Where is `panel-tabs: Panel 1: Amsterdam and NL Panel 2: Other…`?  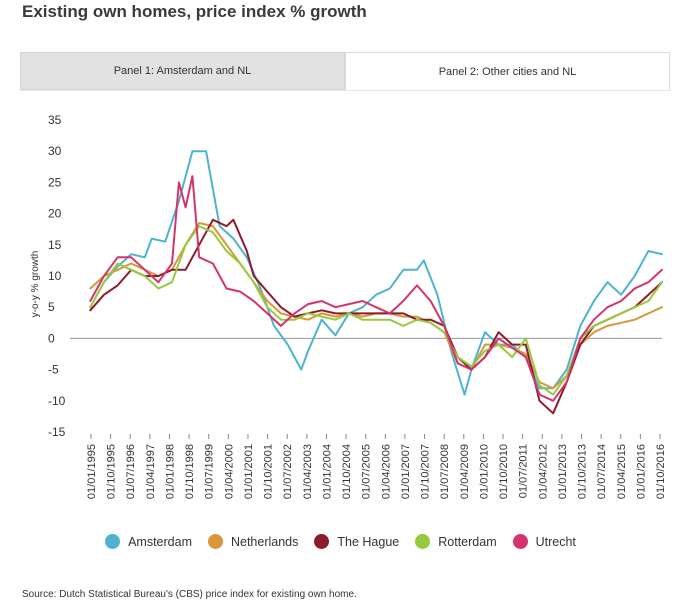 panel-tabs: Panel 1: Amsterdam and NL Panel 2: Other… is located at coordinates (345, 71).